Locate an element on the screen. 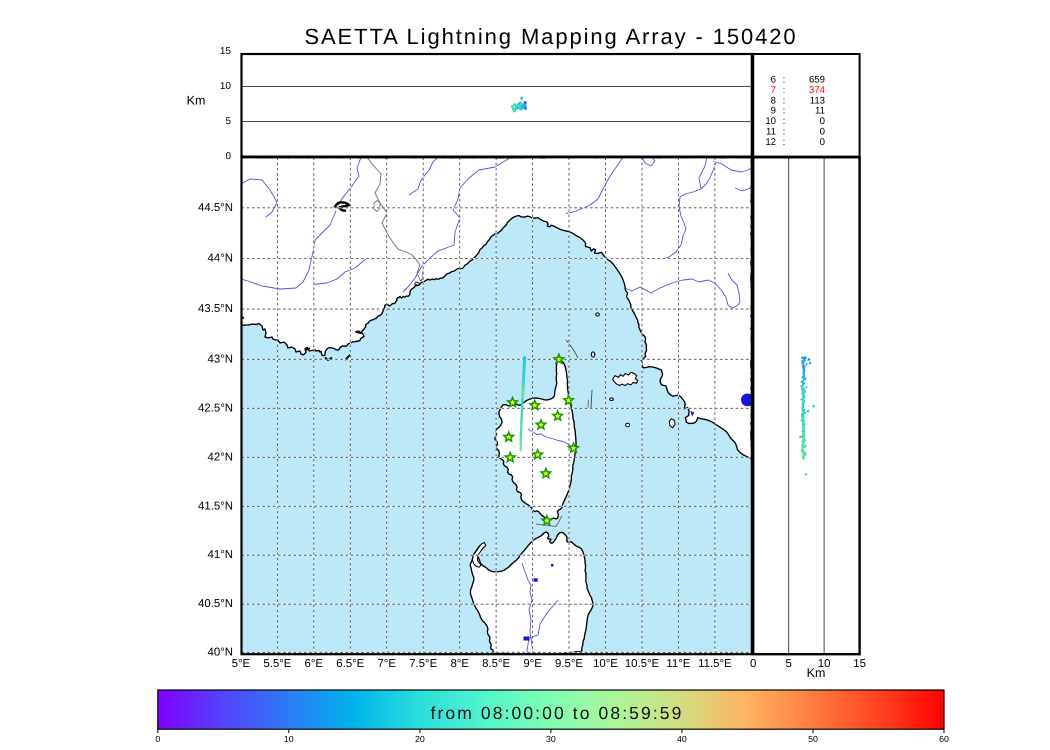  svg-text: 40 is located at coordinates (682, 739).